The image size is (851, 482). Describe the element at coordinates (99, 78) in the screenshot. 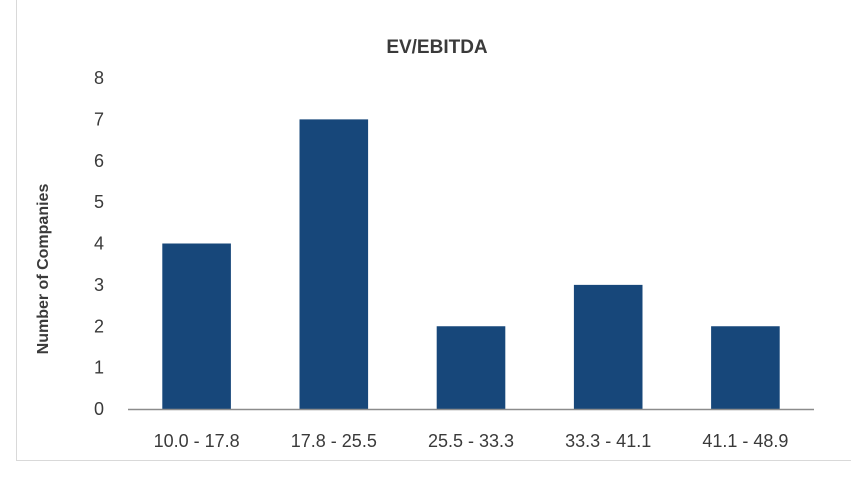

I see `y-tick-label: 8` at that location.